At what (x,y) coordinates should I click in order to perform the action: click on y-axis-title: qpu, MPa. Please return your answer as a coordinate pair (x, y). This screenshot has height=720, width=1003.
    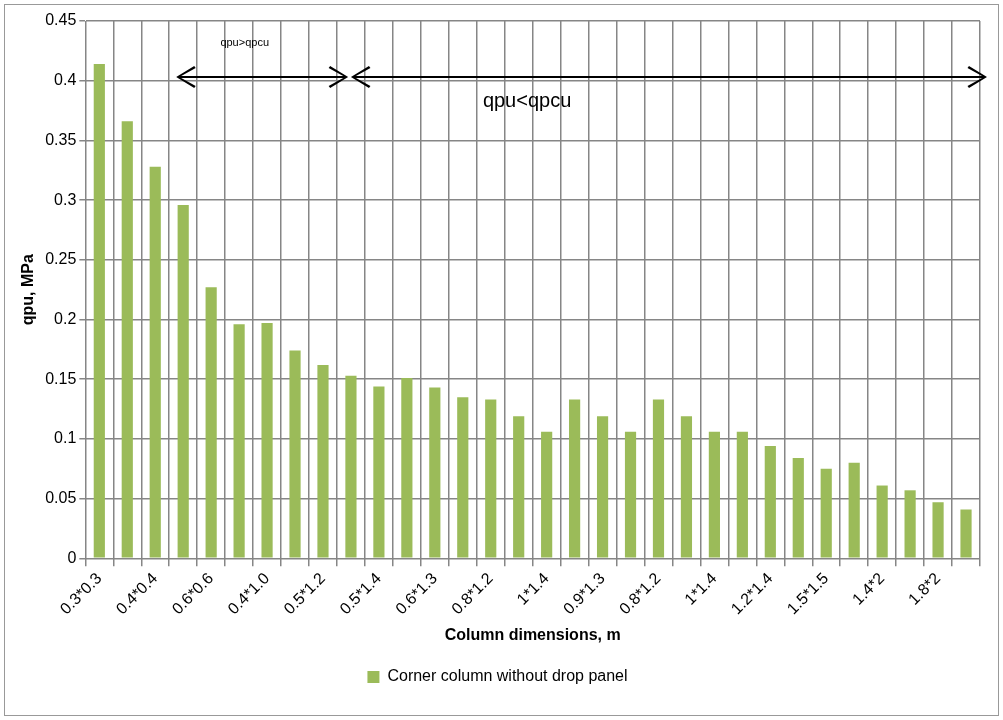
    Looking at the image, I should click on (28, 290).